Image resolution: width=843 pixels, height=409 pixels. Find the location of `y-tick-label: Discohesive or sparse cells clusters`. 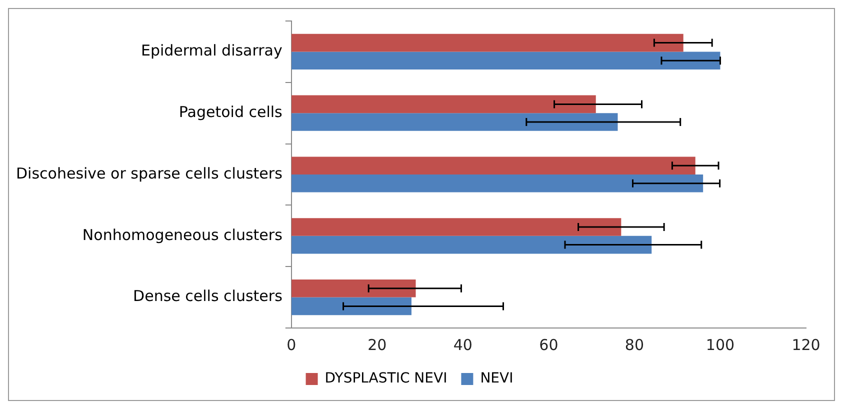

y-tick-label: Discohesive or sparse cells clusters is located at coordinates (149, 173).